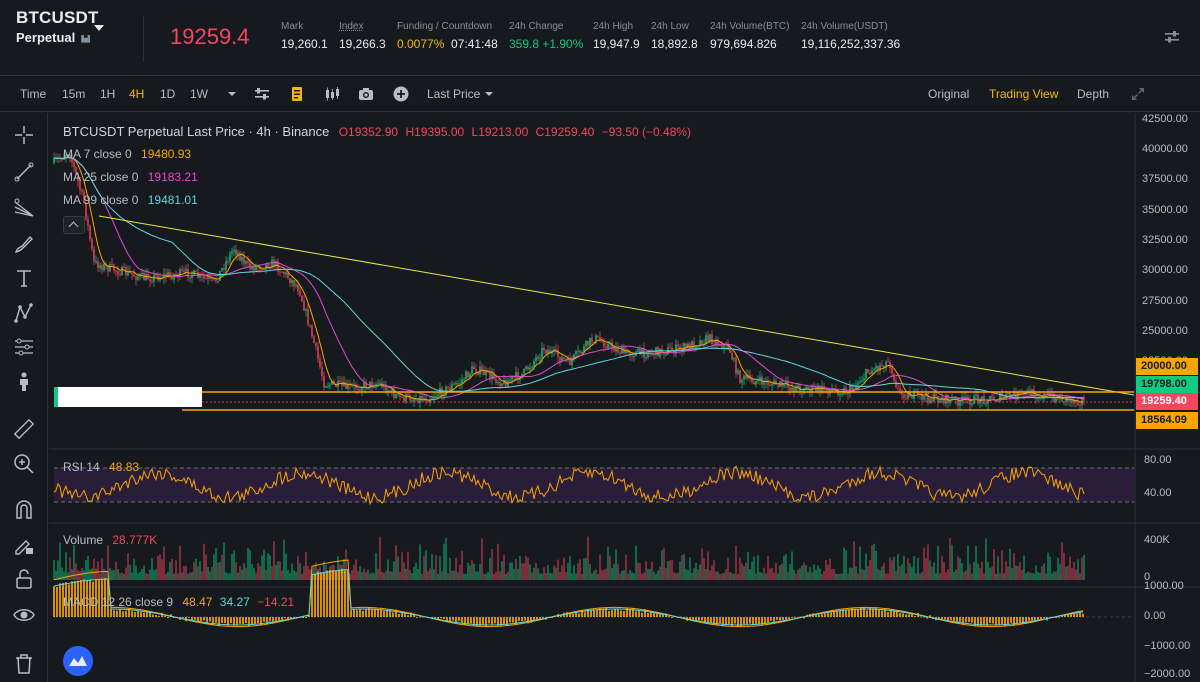  I want to click on tab-original: Original, so click(949, 94).